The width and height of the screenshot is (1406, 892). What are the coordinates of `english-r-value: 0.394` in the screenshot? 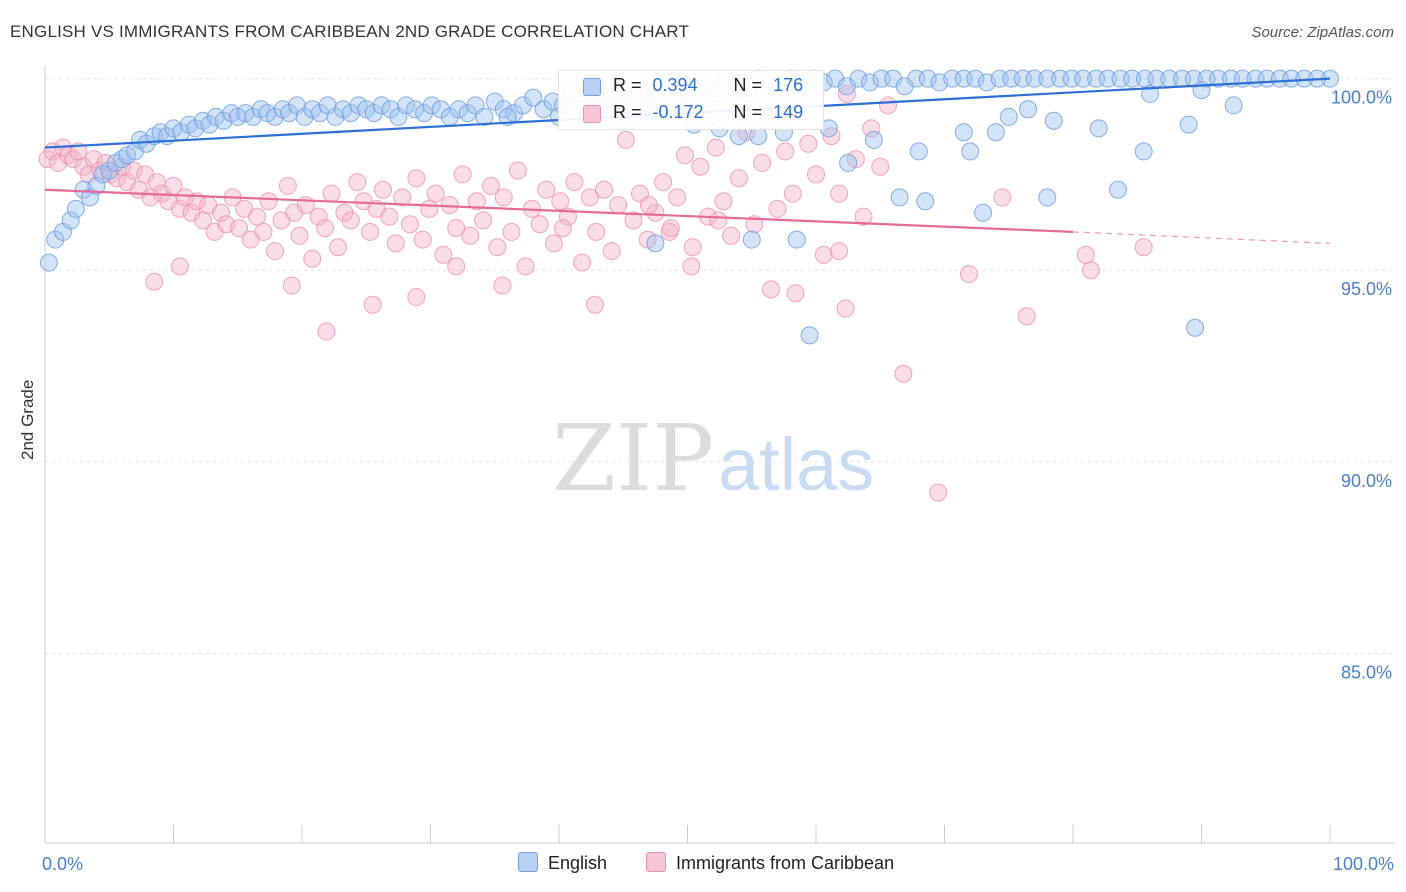 It's located at (675, 85).